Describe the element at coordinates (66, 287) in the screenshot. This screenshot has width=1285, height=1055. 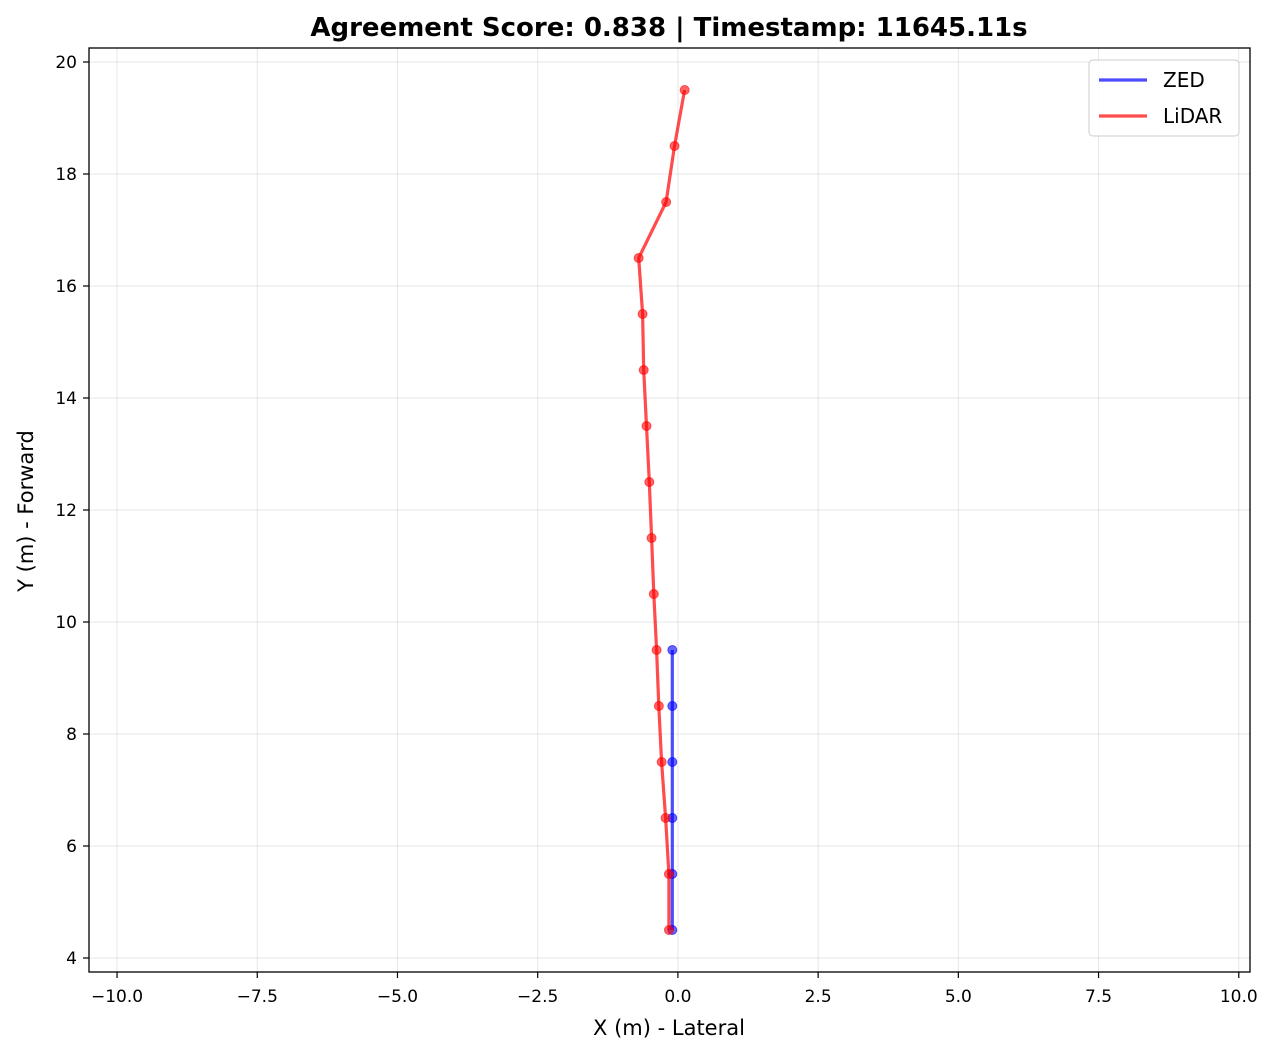
I see `y-tick-label: 16` at that location.